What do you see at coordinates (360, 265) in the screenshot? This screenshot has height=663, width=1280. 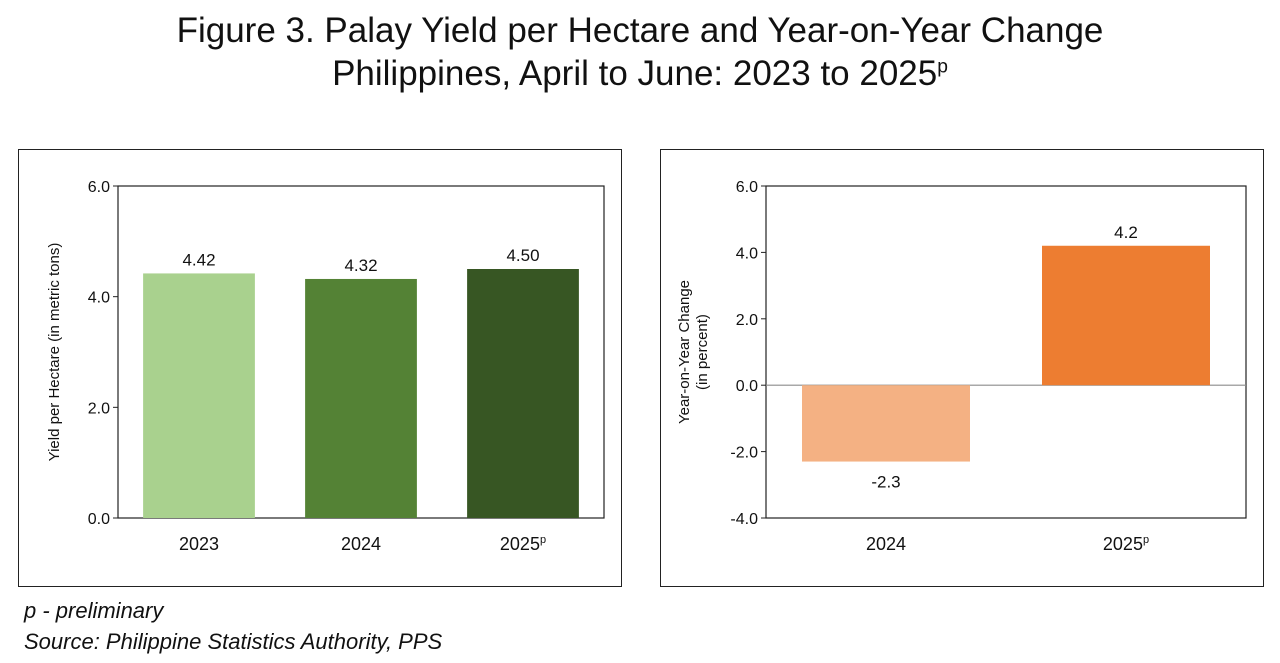 I see `data-label-2024: 4.32` at bounding box center [360, 265].